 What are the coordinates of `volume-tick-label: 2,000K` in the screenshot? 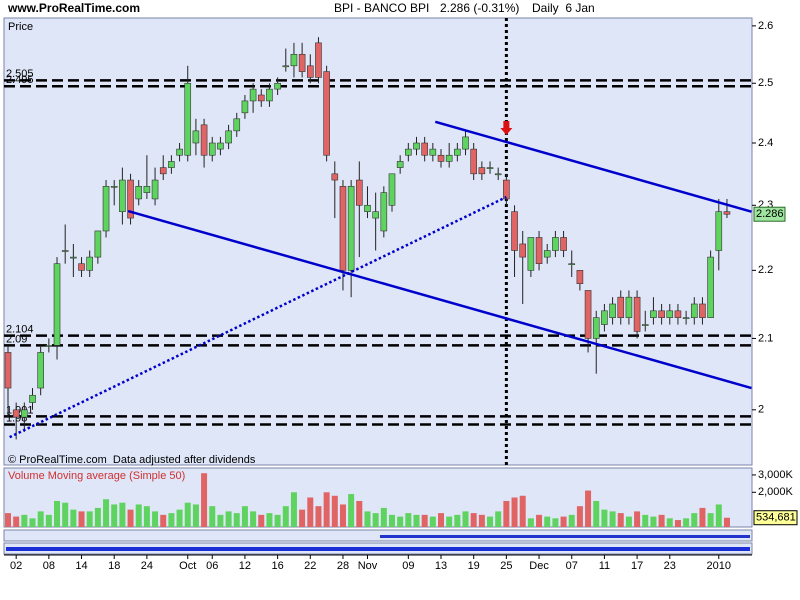 It's located at (776, 492).